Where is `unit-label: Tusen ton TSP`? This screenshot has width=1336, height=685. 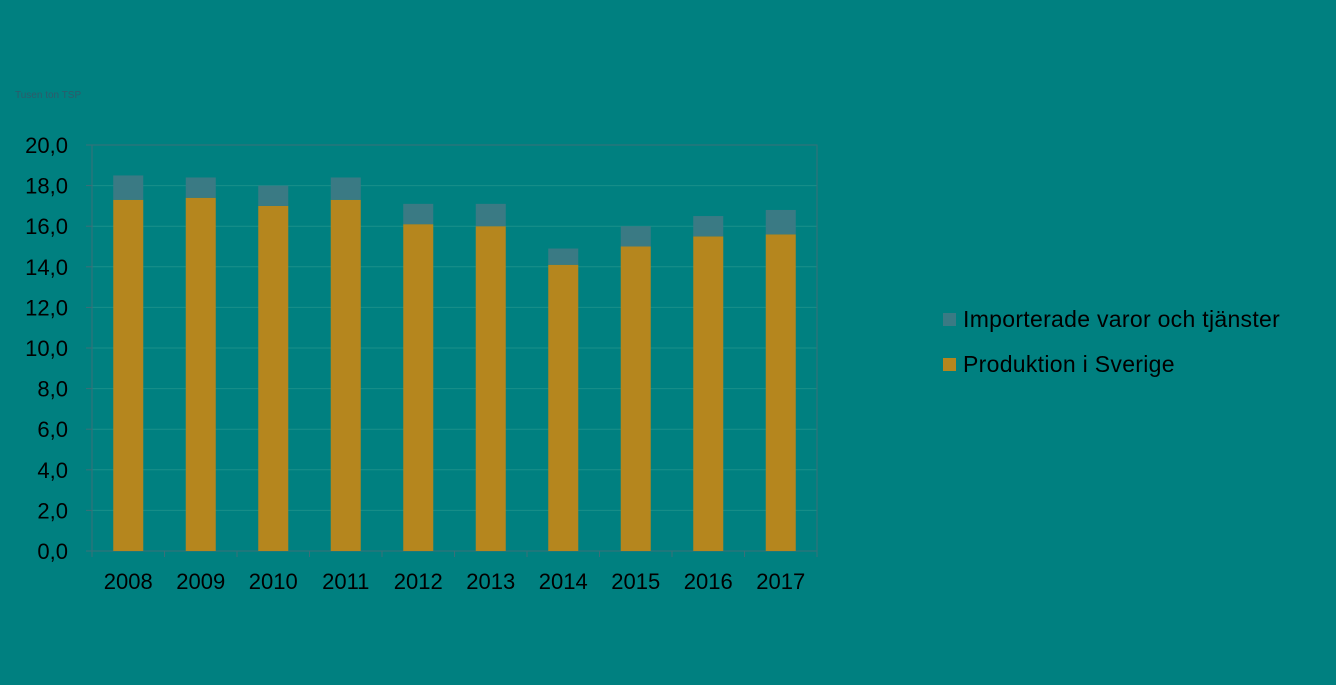
unit-label: Tusen ton TSP is located at coordinates (48, 95).